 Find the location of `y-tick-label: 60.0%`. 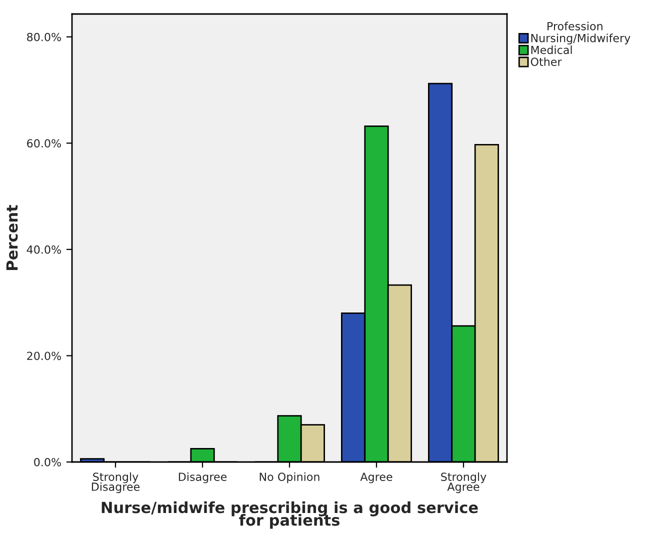

y-tick-label: 60.0% is located at coordinates (44, 143).